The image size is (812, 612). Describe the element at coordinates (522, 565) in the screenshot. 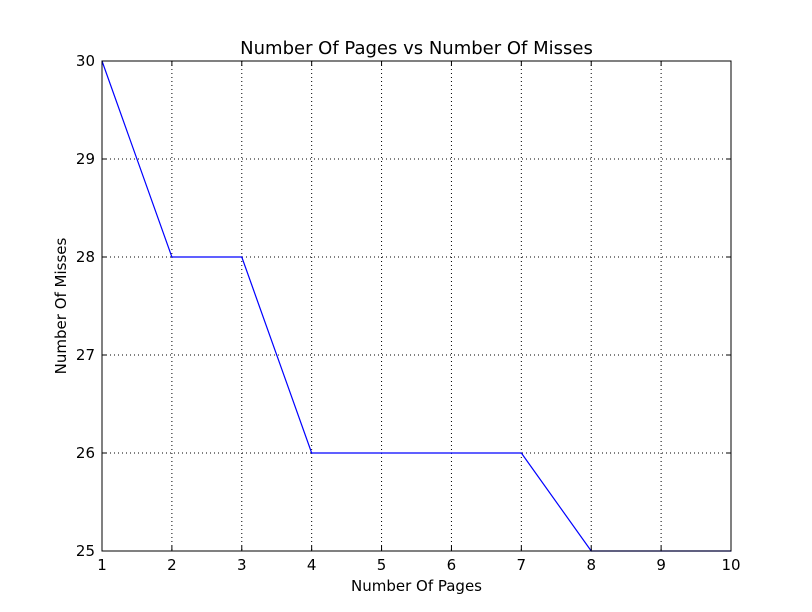

I see `x-tick-label: 7` at that location.